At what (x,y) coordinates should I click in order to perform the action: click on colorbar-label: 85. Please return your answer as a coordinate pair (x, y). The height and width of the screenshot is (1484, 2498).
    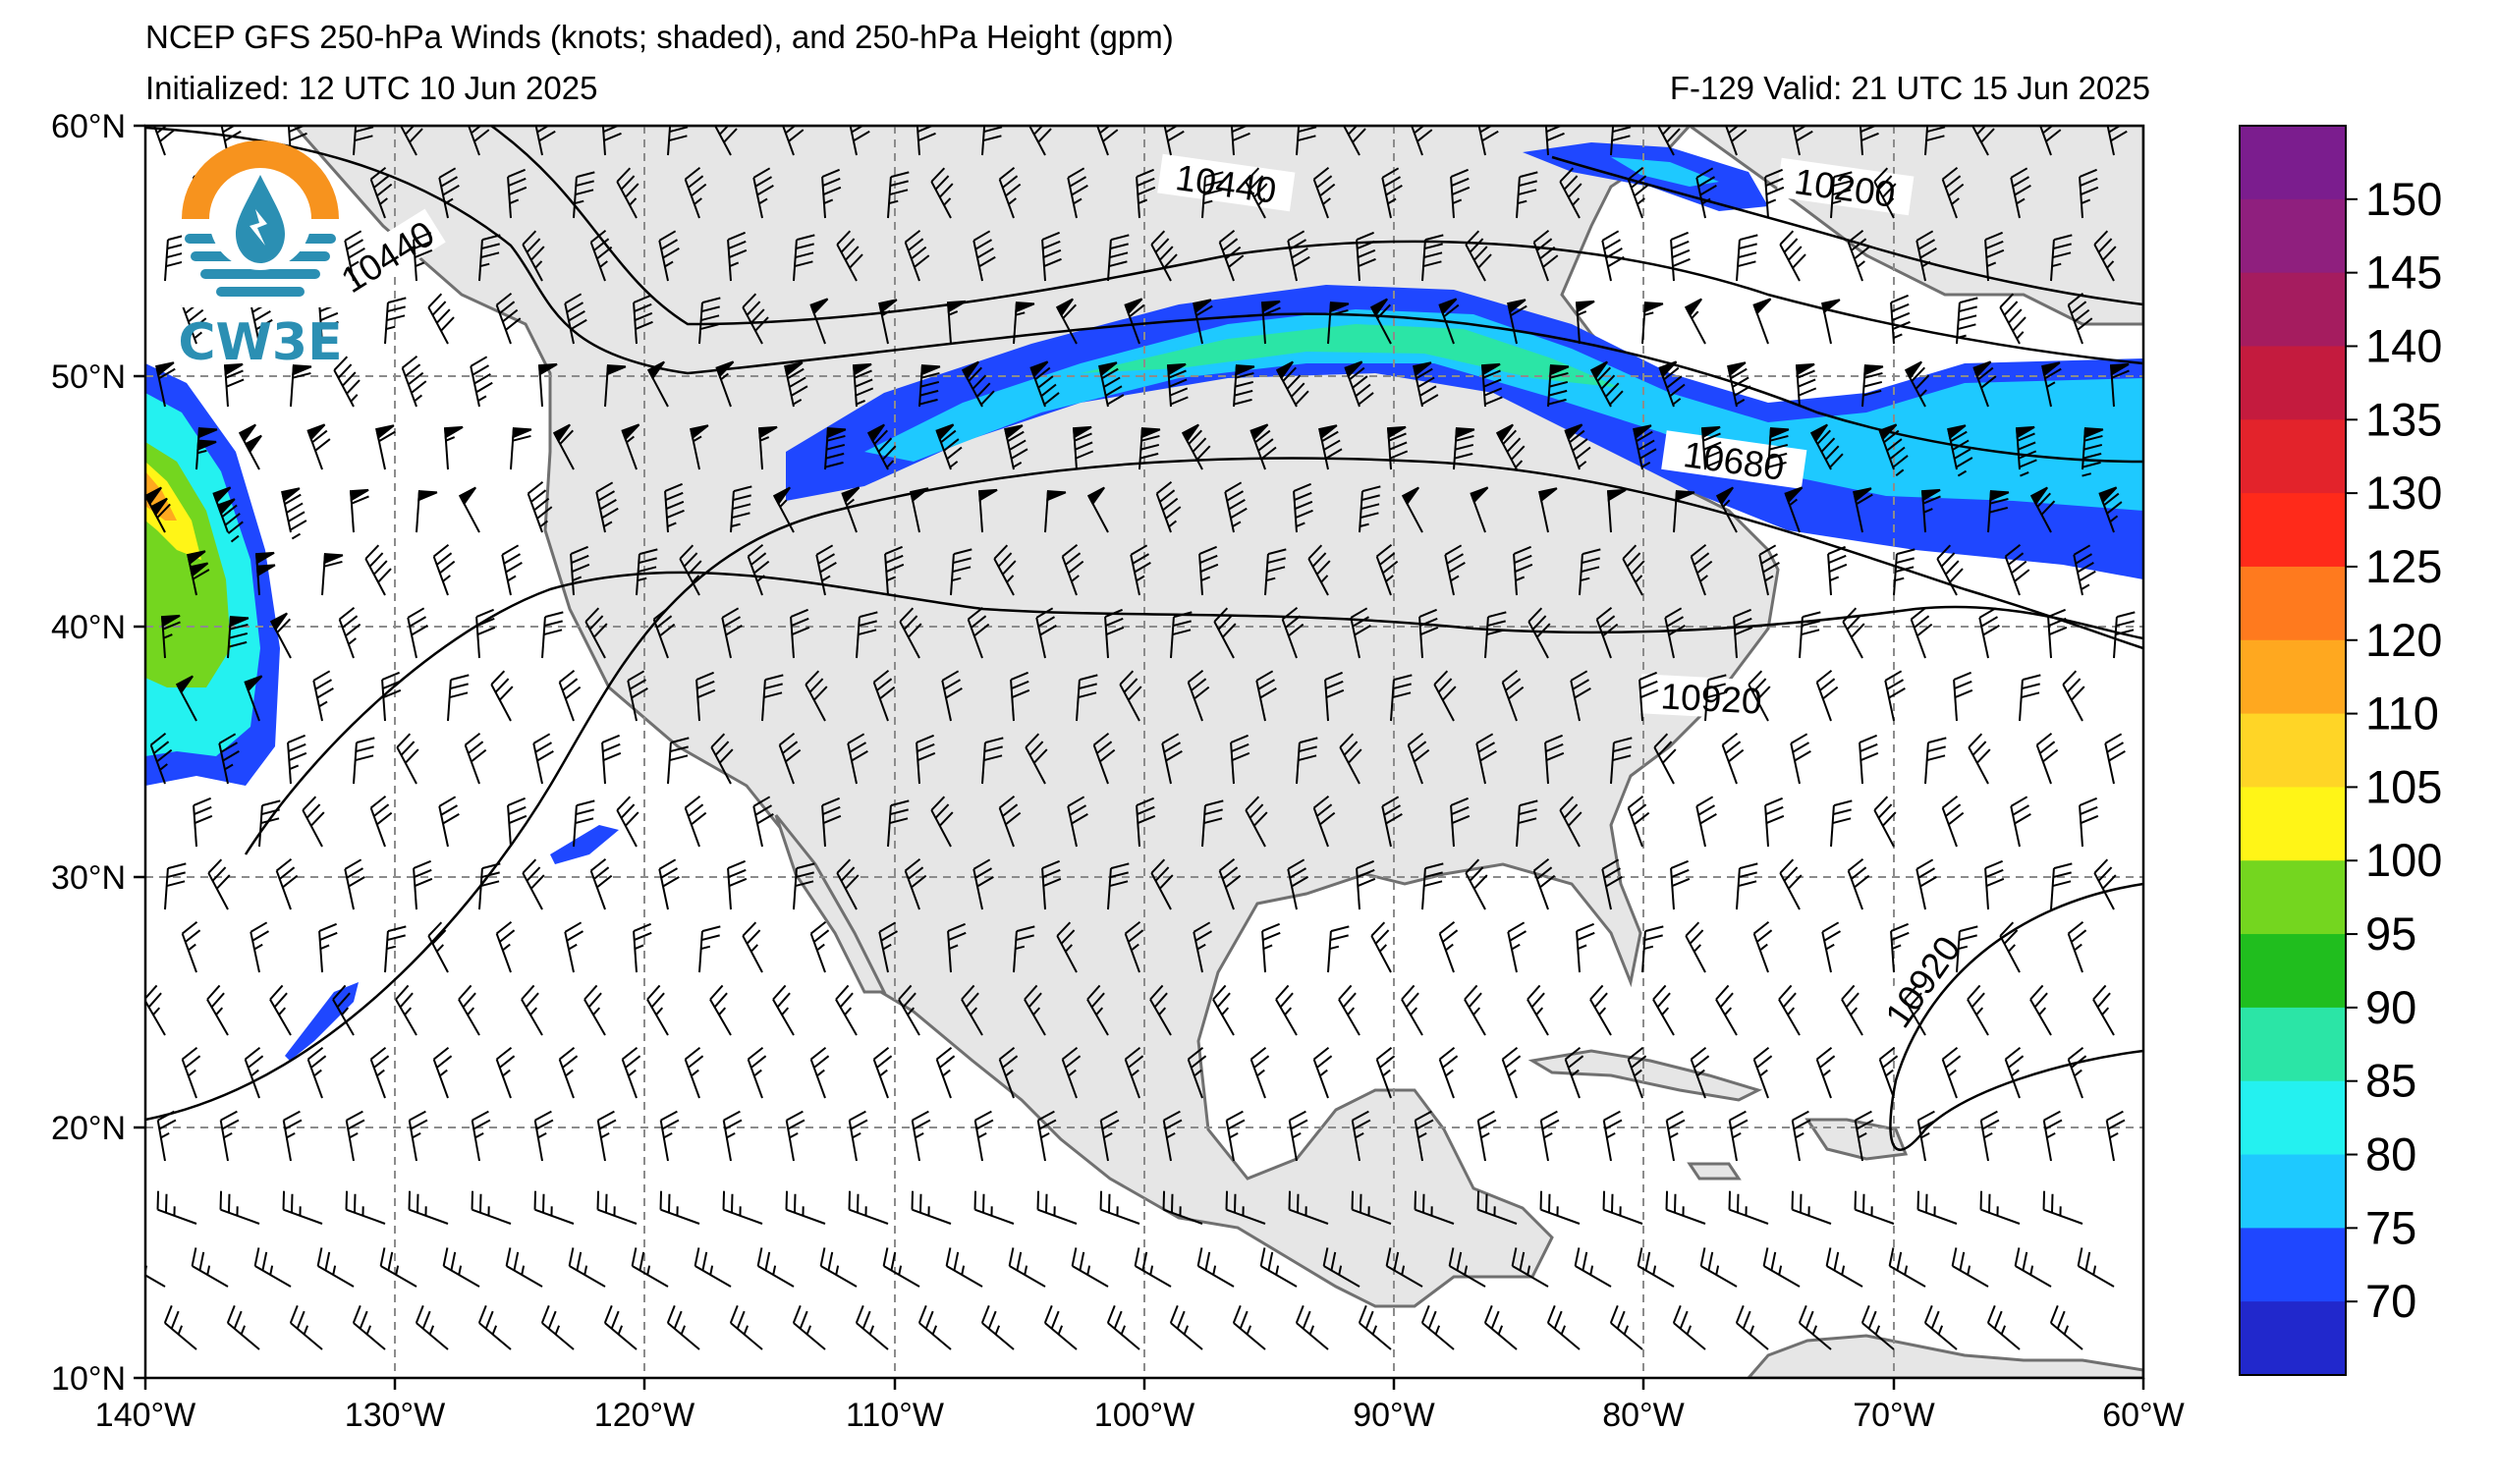
    Looking at the image, I should click on (2390, 1081).